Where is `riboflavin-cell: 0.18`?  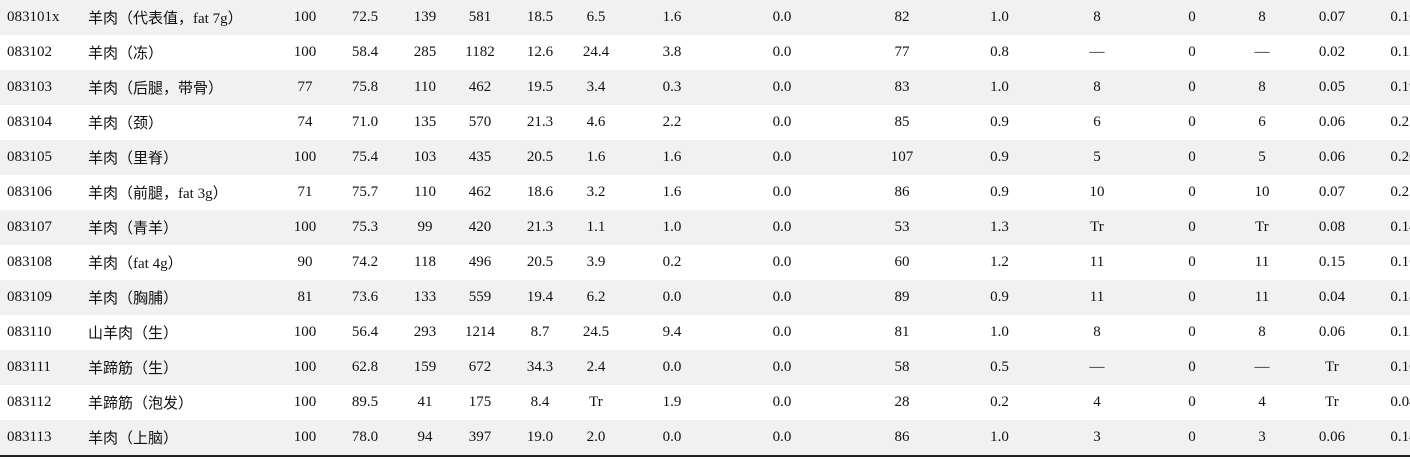
riboflavin-cell: 0.18 is located at coordinates (1400, 297).